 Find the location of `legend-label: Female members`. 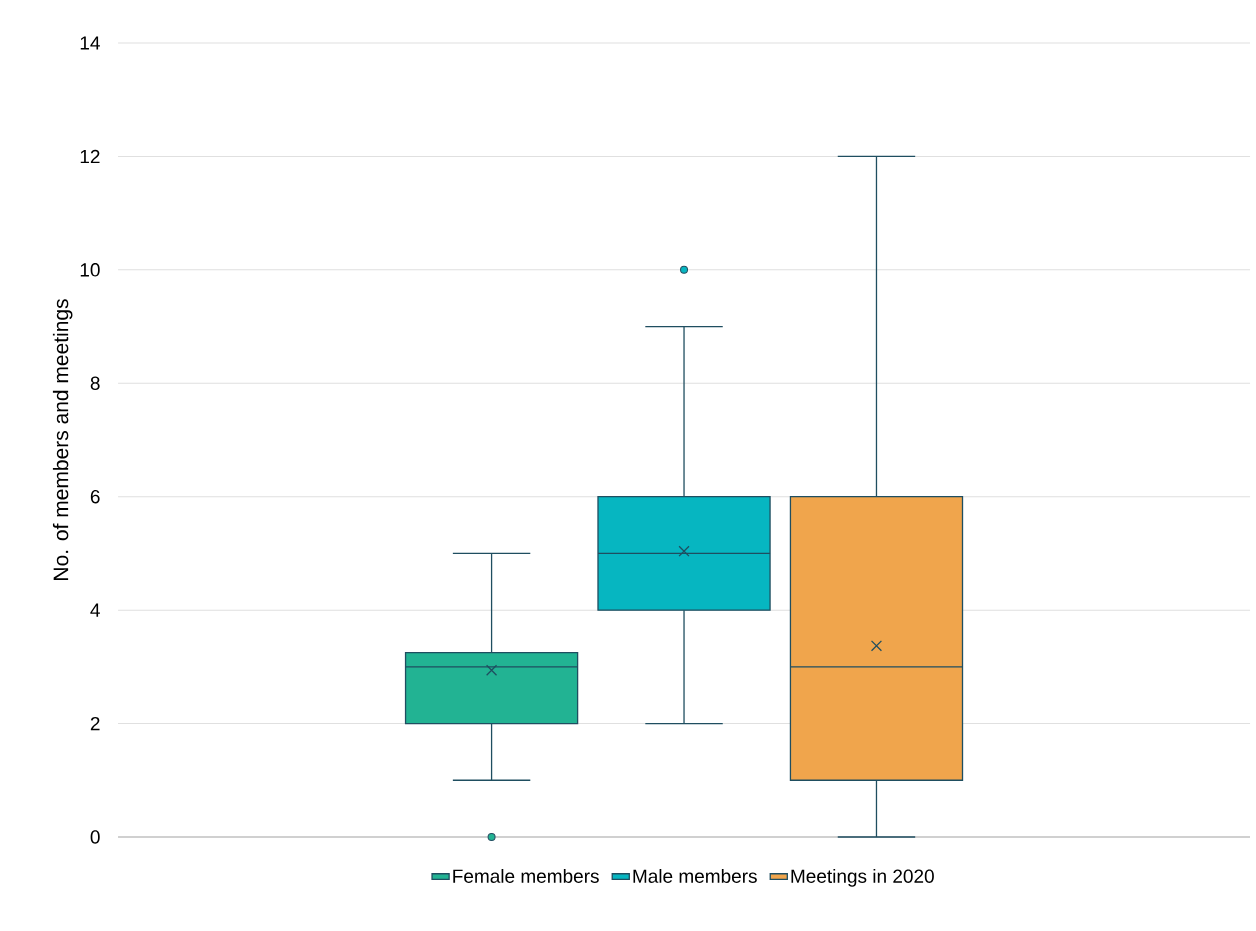

legend-label: Female members is located at coordinates (526, 875).